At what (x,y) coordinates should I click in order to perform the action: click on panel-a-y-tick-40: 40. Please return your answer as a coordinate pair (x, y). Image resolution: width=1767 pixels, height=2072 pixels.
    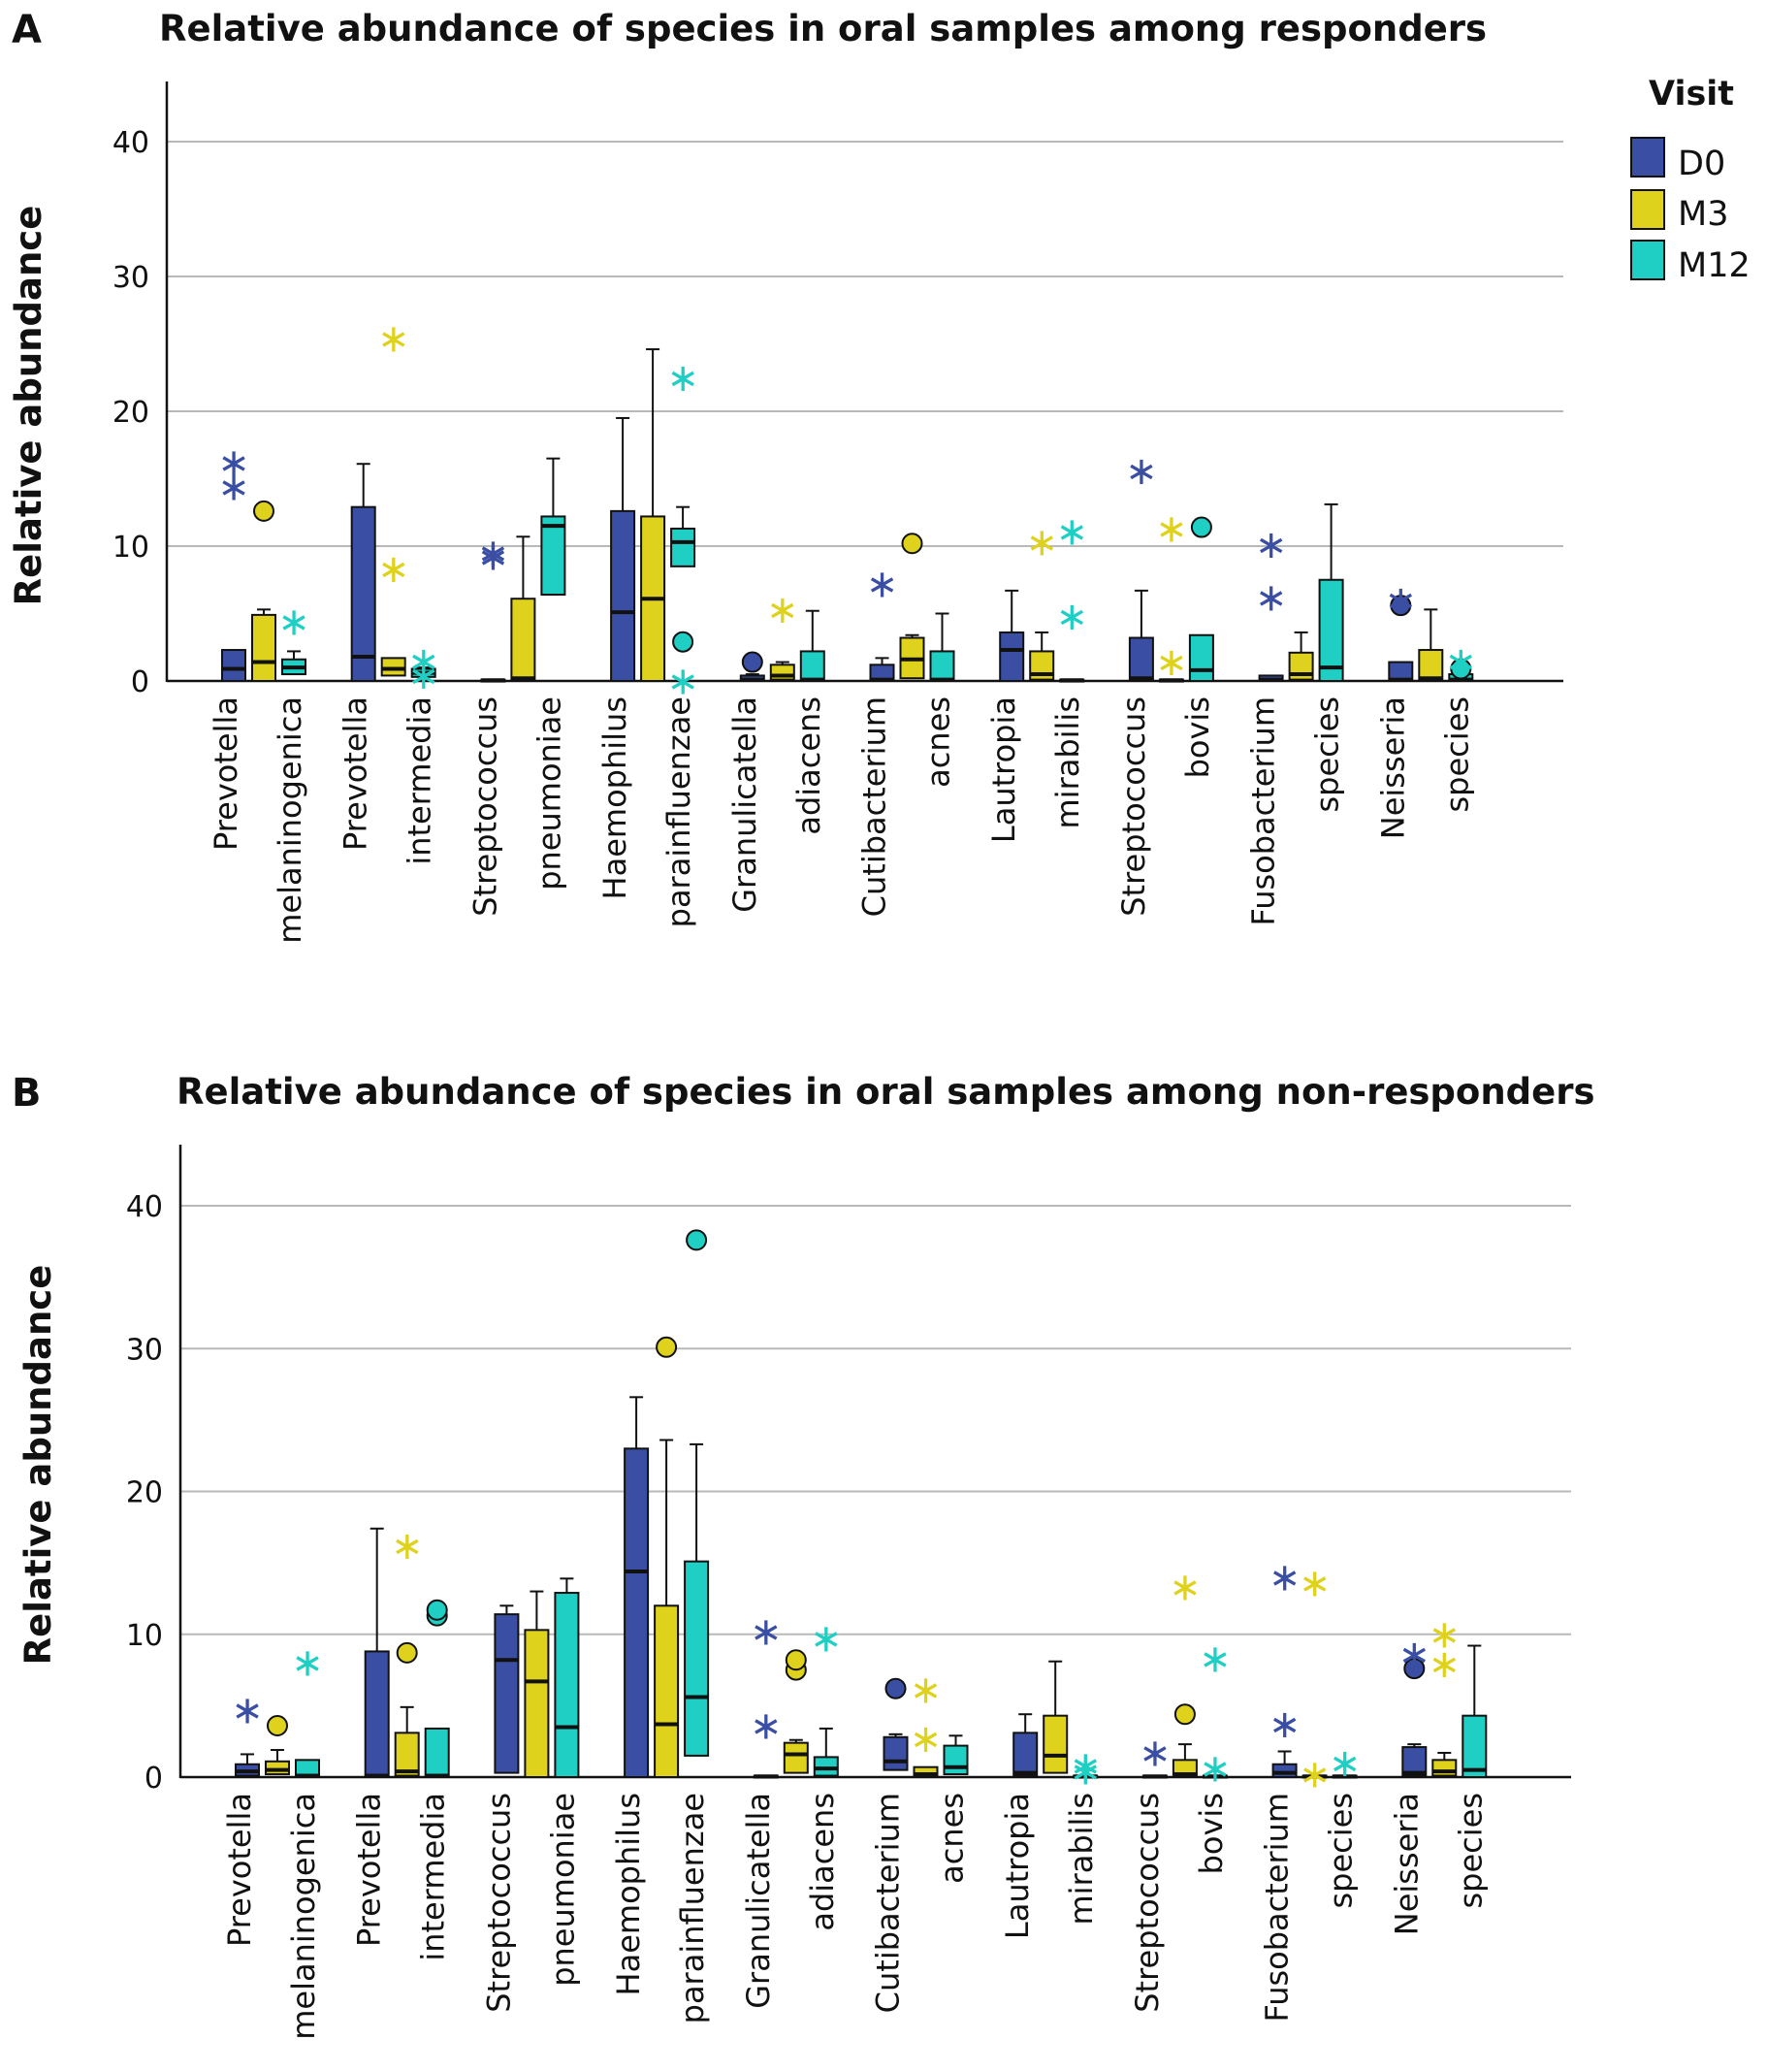
    Looking at the image, I should click on (130, 143).